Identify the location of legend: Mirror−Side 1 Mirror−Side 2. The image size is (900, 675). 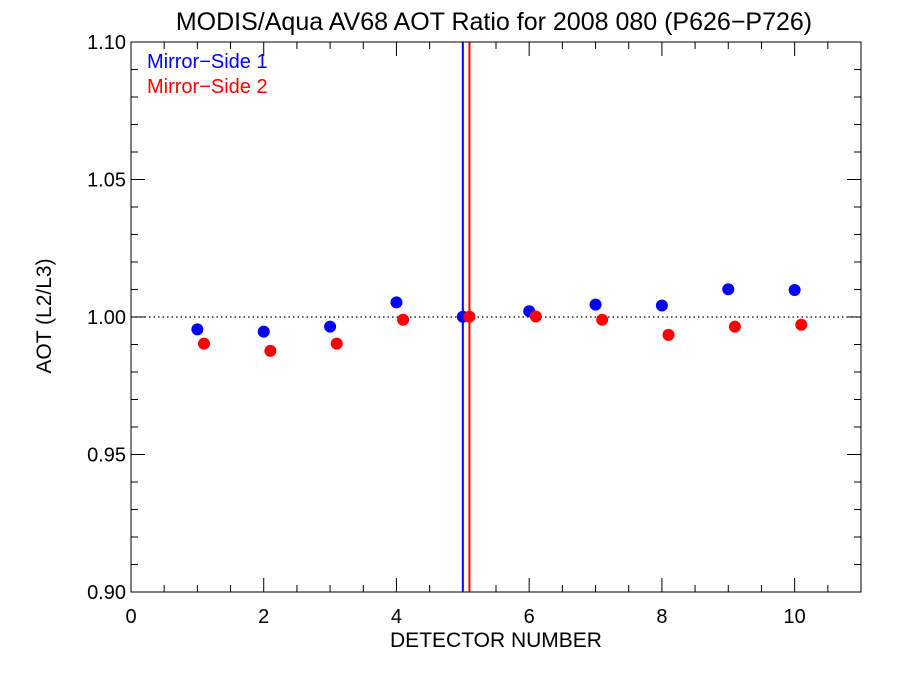
(207, 74).